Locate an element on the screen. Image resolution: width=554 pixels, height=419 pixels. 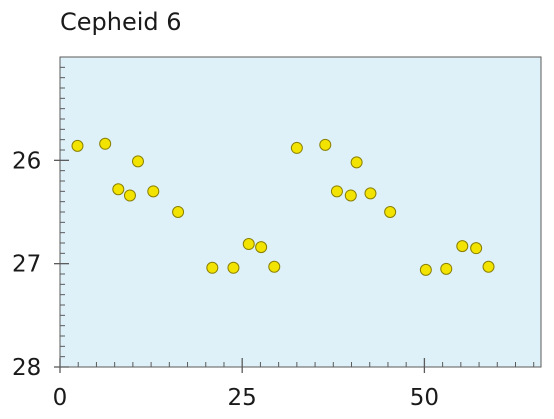
x-tick-label: 25 is located at coordinates (242, 398).